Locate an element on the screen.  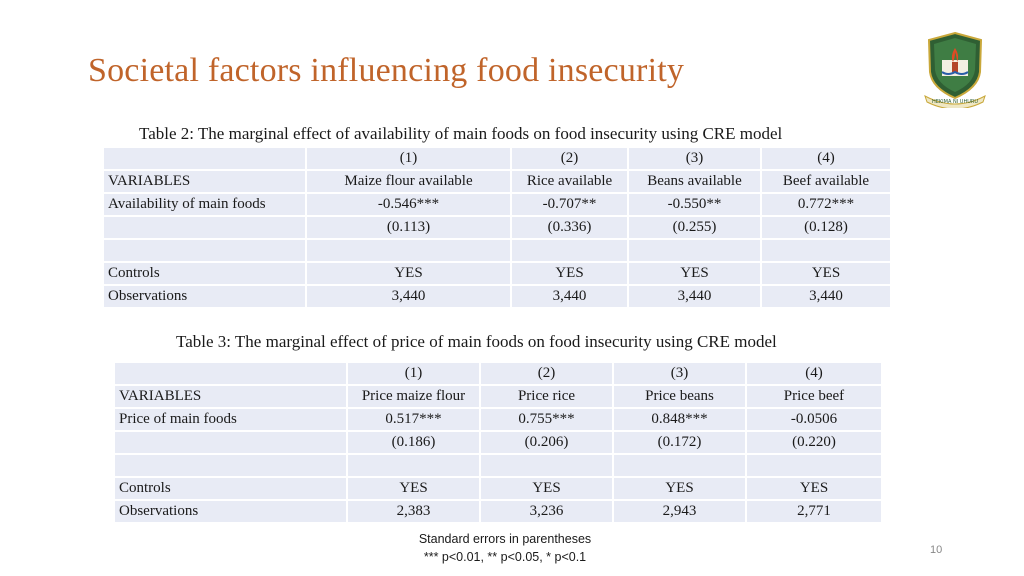
notes-std-errors: Standard errors in parentheses is located at coordinates (505, 539).